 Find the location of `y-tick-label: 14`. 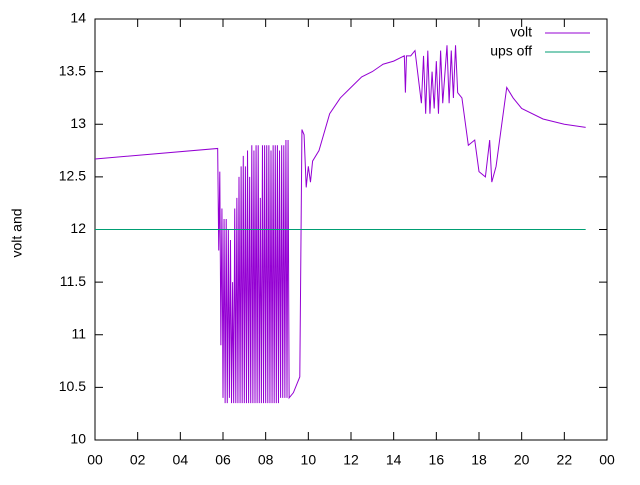

y-tick-label: 14 is located at coordinates (78, 18).